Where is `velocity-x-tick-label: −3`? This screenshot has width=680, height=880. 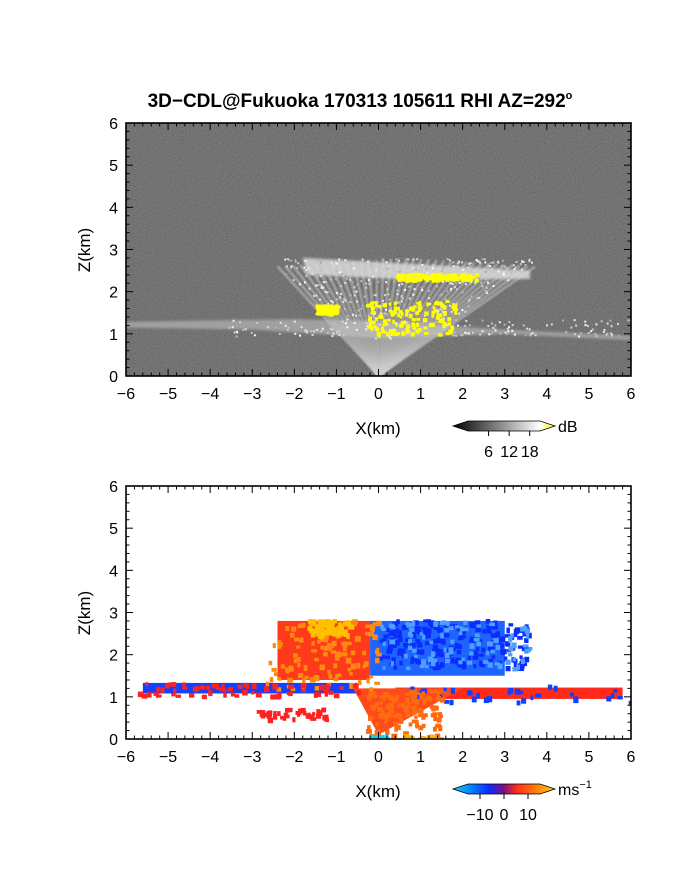 velocity-x-tick-label: −3 is located at coordinates (252, 757).